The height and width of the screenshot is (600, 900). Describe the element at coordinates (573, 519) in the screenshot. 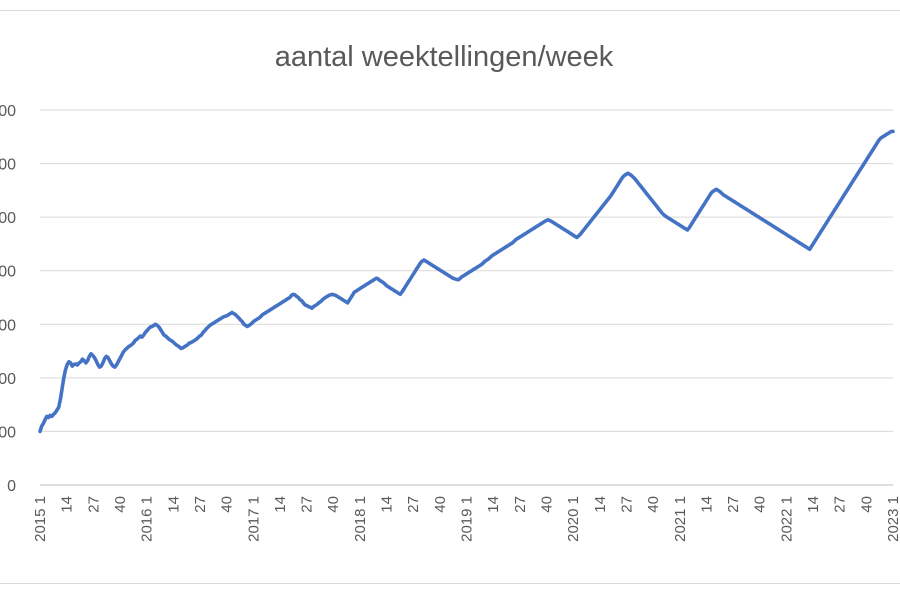

I see `x-tick-label: 2020 1` at that location.